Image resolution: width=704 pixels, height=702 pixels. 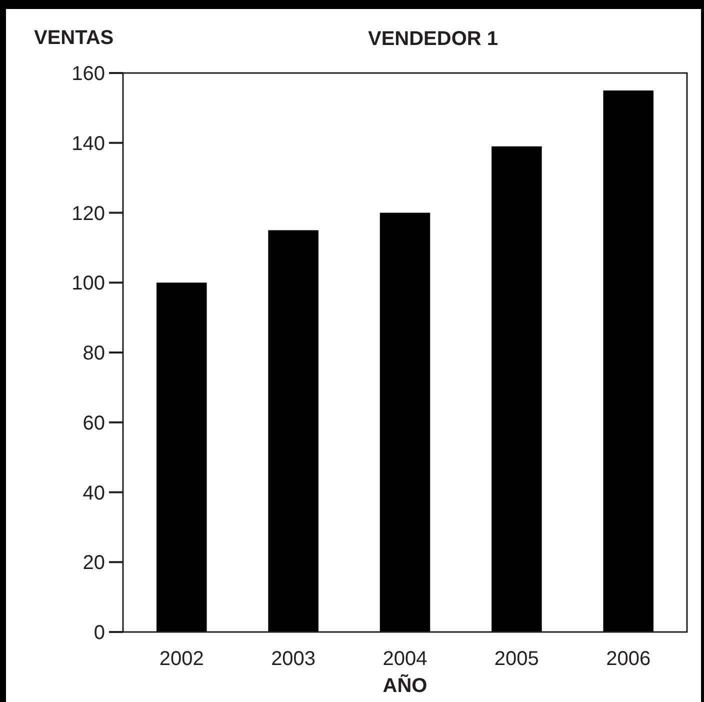 I want to click on y-tick-label: 100, so click(x=88, y=283).